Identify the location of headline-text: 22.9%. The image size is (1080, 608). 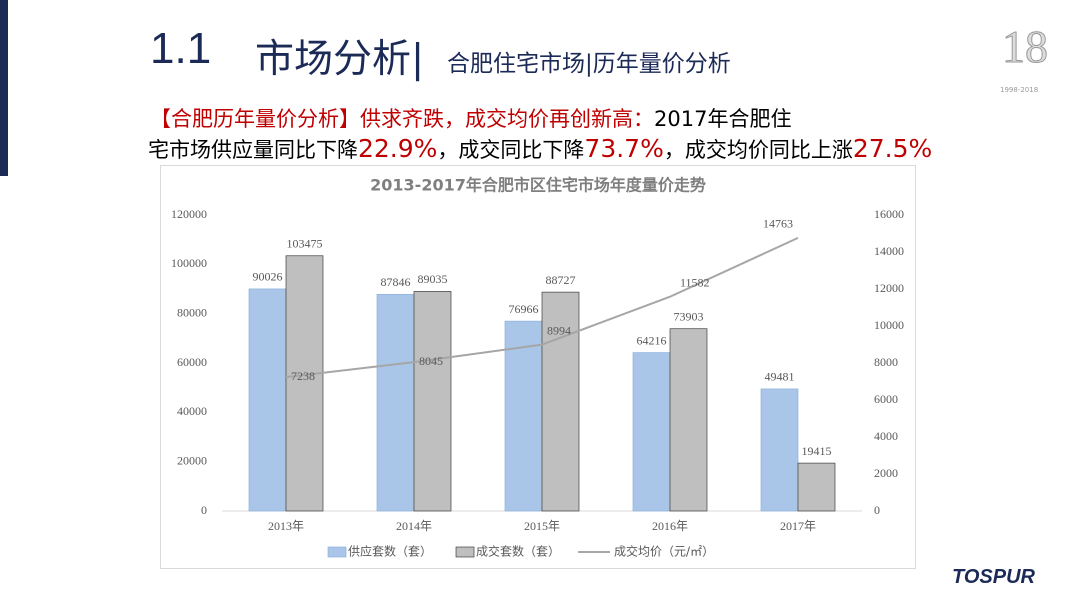
(398, 148).